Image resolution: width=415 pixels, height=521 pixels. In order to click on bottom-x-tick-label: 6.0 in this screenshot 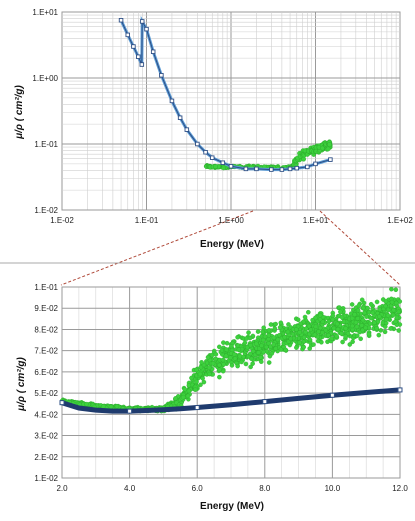, I will do `click(198, 488)`.